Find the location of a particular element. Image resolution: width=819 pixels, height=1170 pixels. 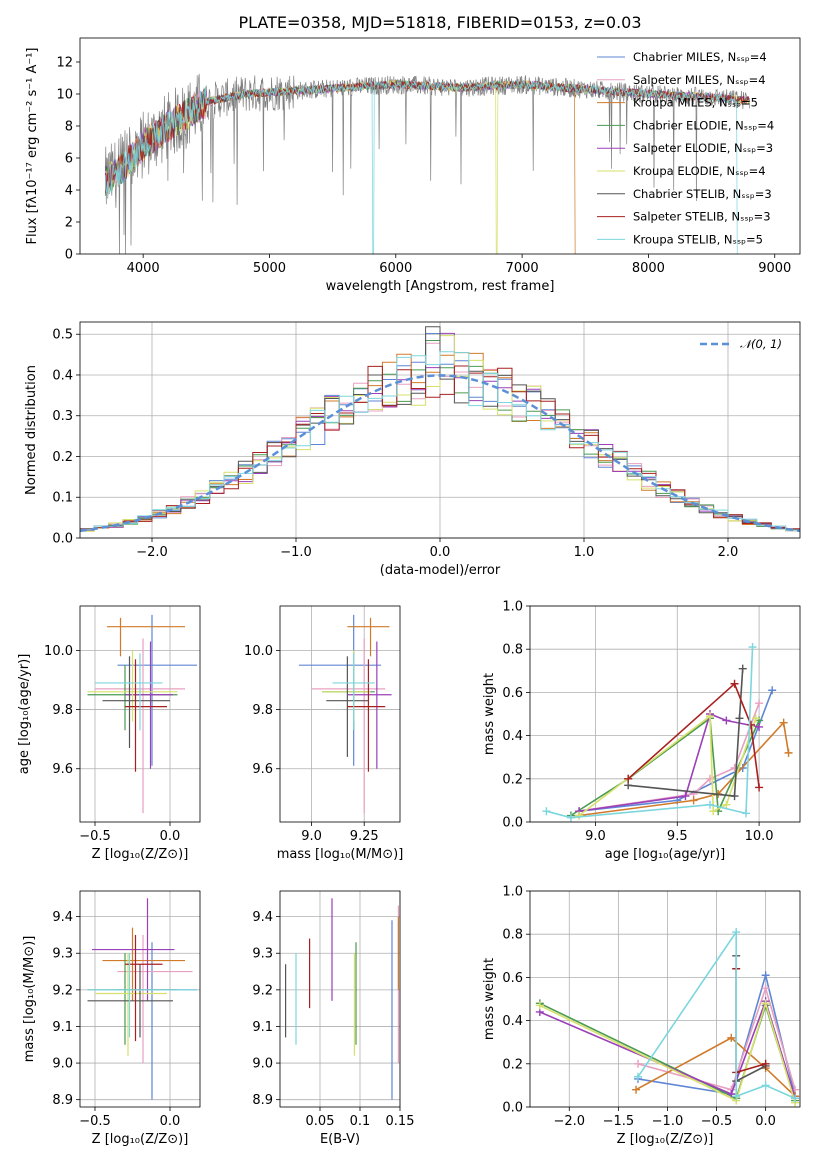

x-tick-label: 9.5 is located at coordinates (677, 836).